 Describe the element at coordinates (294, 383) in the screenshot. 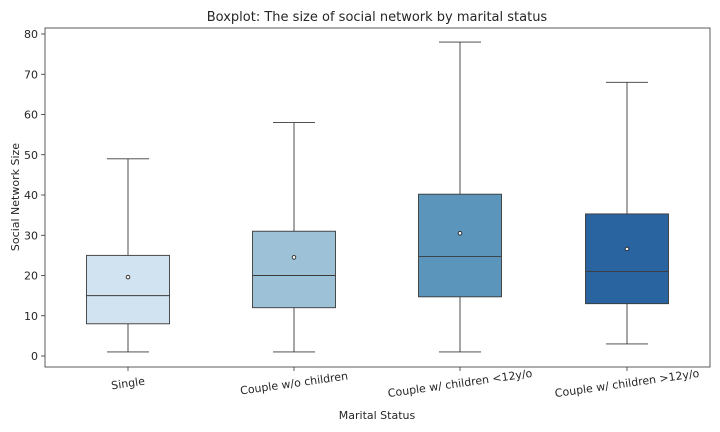

I see `x-tick-label: Couple w/o children` at that location.